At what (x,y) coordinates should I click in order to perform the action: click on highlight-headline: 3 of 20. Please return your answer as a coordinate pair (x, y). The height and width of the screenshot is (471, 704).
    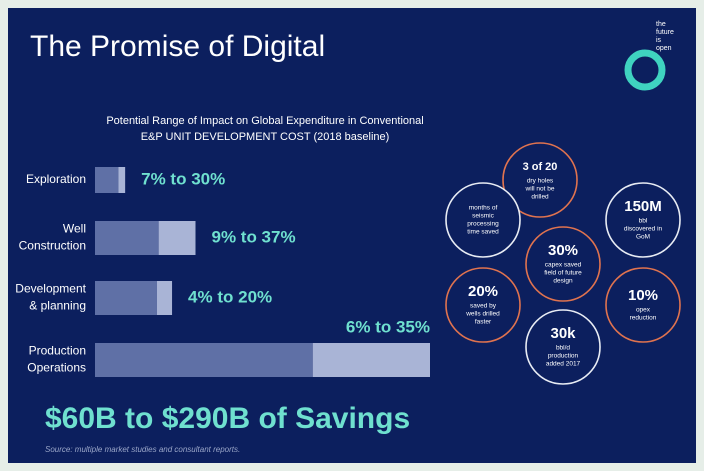
    Looking at the image, I should click on (540, 167).